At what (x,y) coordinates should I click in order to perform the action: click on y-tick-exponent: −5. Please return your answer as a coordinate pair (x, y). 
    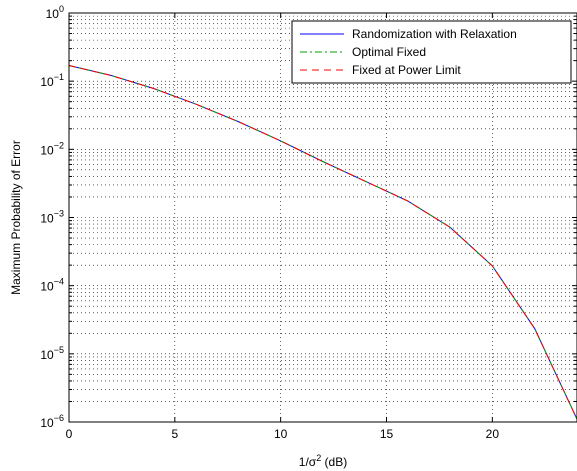
    Looking at the image, I should click on (59, 350).